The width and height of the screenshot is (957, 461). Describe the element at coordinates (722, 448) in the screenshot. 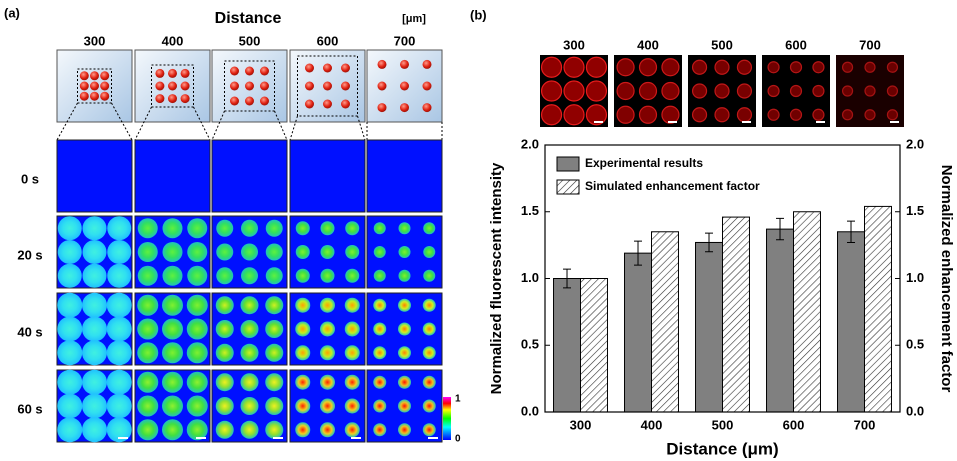

I see `x-axis-title: Distance (μm)` at that location.